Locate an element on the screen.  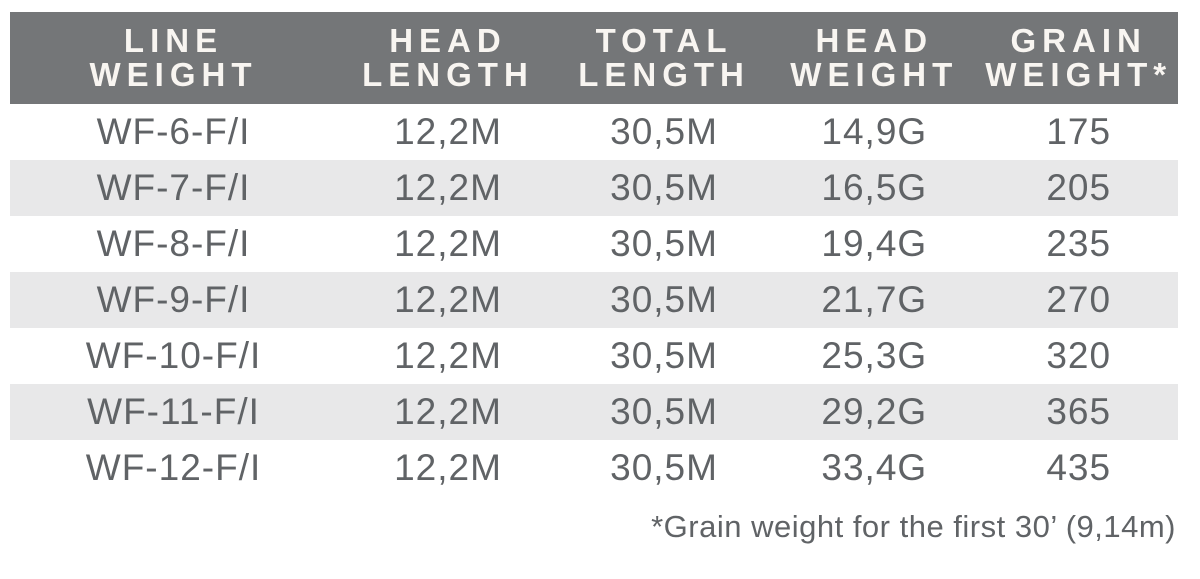
cell-line-weight: WF-8-F/I is located at coordinates (173, 243).